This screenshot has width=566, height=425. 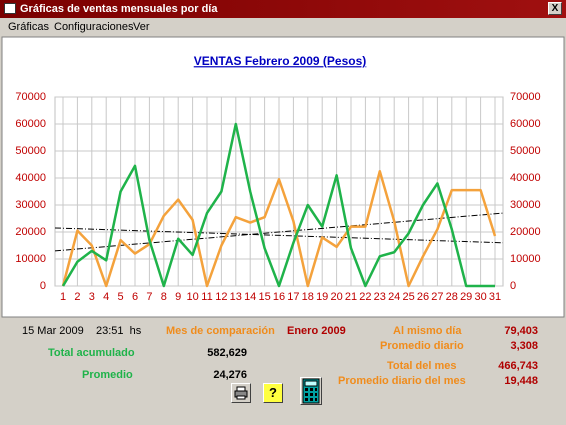 What do you see at coordinates (466, 297) in the screenshot?
I see `x-tick-label: 29` at bounding box center [466, 297].